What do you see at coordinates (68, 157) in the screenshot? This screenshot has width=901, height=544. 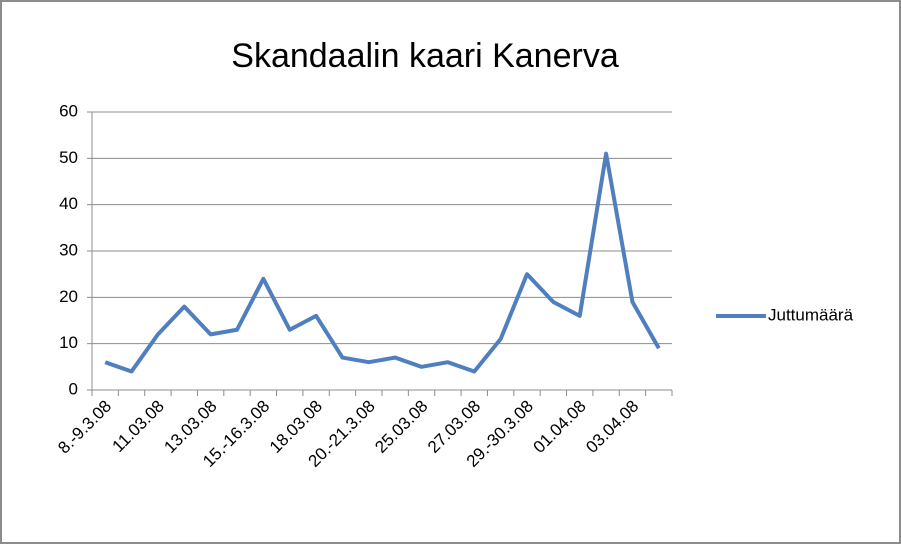 I see `y-tick-label: 50` at bounding box center [68, 157].